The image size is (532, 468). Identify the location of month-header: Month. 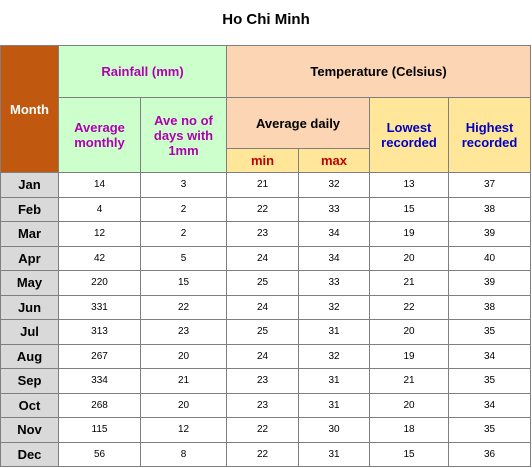
(29, 109).